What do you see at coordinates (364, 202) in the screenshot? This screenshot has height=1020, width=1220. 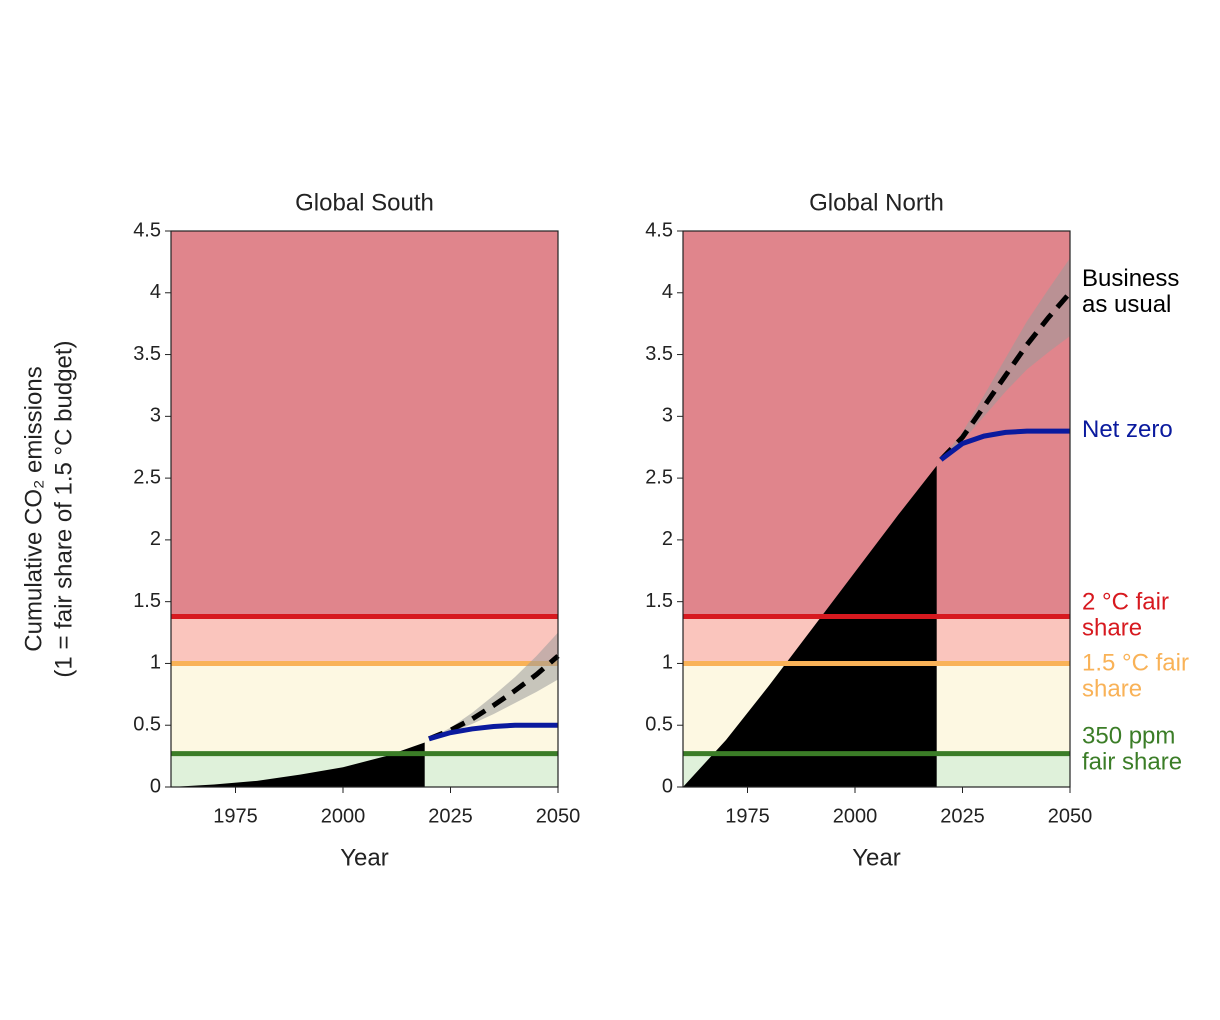 I see `panel-title: Global South` at bounding box center [364, 202].